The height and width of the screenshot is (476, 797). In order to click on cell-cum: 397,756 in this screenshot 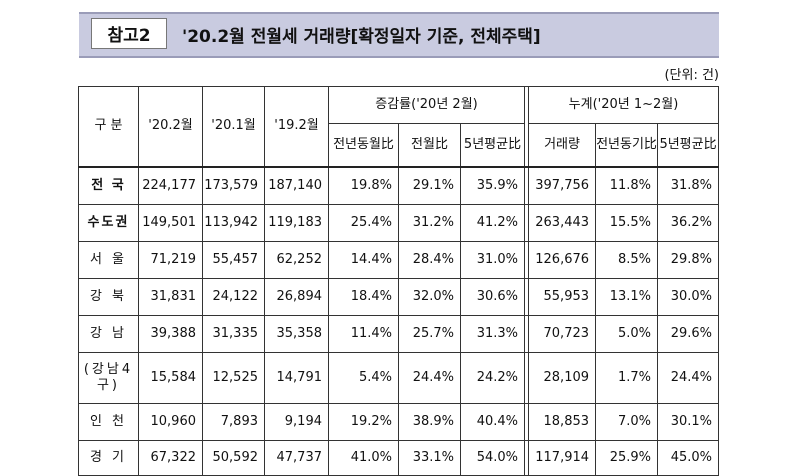, I will do `click(562, 185)`.